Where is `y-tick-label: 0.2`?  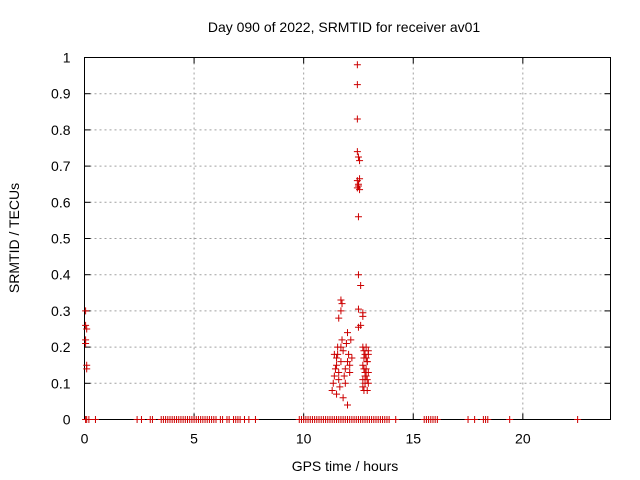 y-tick-label: 0.2 is located at coordinates (61, 347).